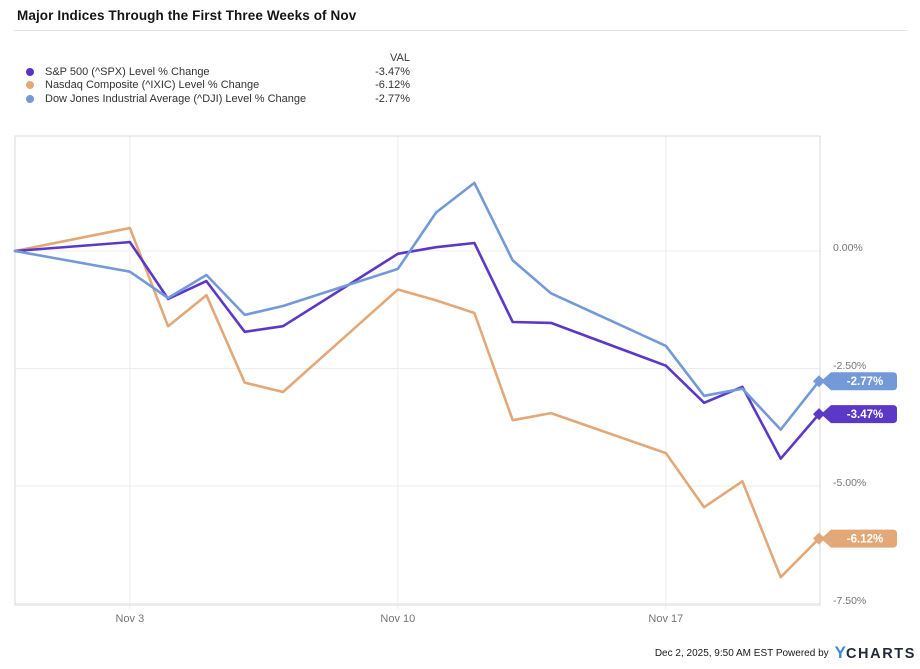 This screenshot has height=669, width=920. Describe the element at coordinates (840, 652) in the screenshot. I see `ycharts-logo-y-icon: Y` at that location.